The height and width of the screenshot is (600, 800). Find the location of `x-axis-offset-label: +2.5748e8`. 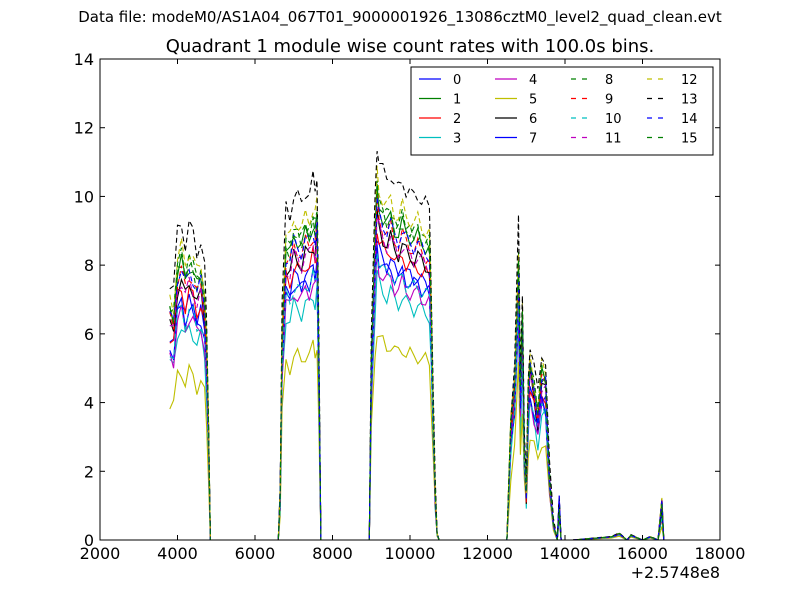

x-axis-offset-label: +2.5748e8 is located at coordinates (675, 572).